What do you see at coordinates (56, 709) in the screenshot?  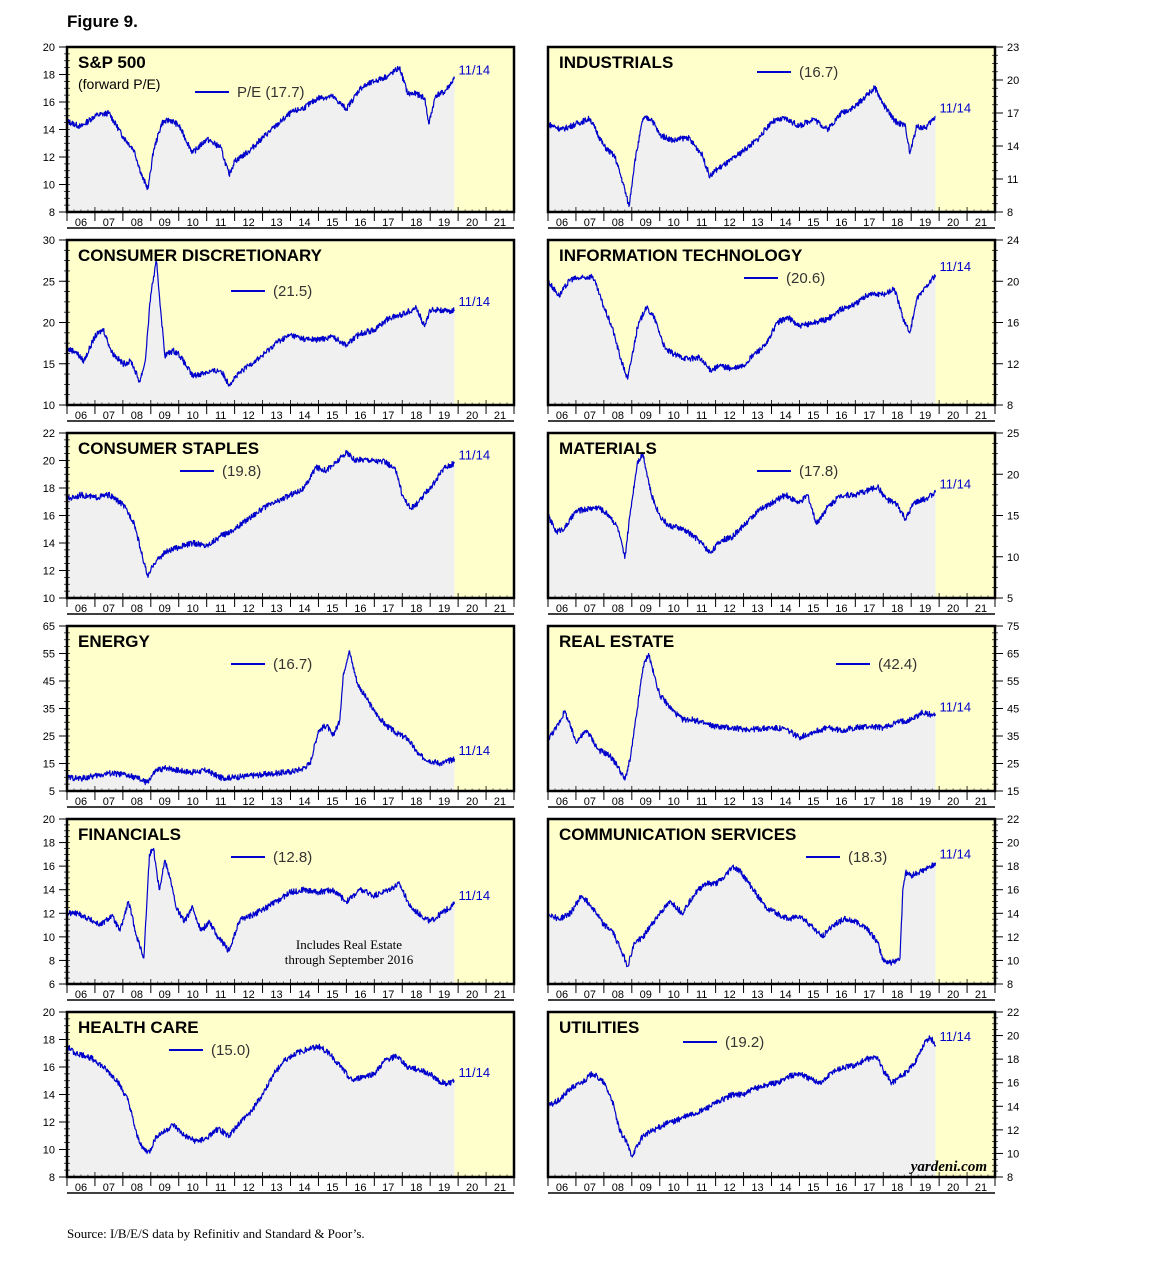 I see `y-axis: 5 15 25 35 45 55 65` at bounding box center [56, 709].